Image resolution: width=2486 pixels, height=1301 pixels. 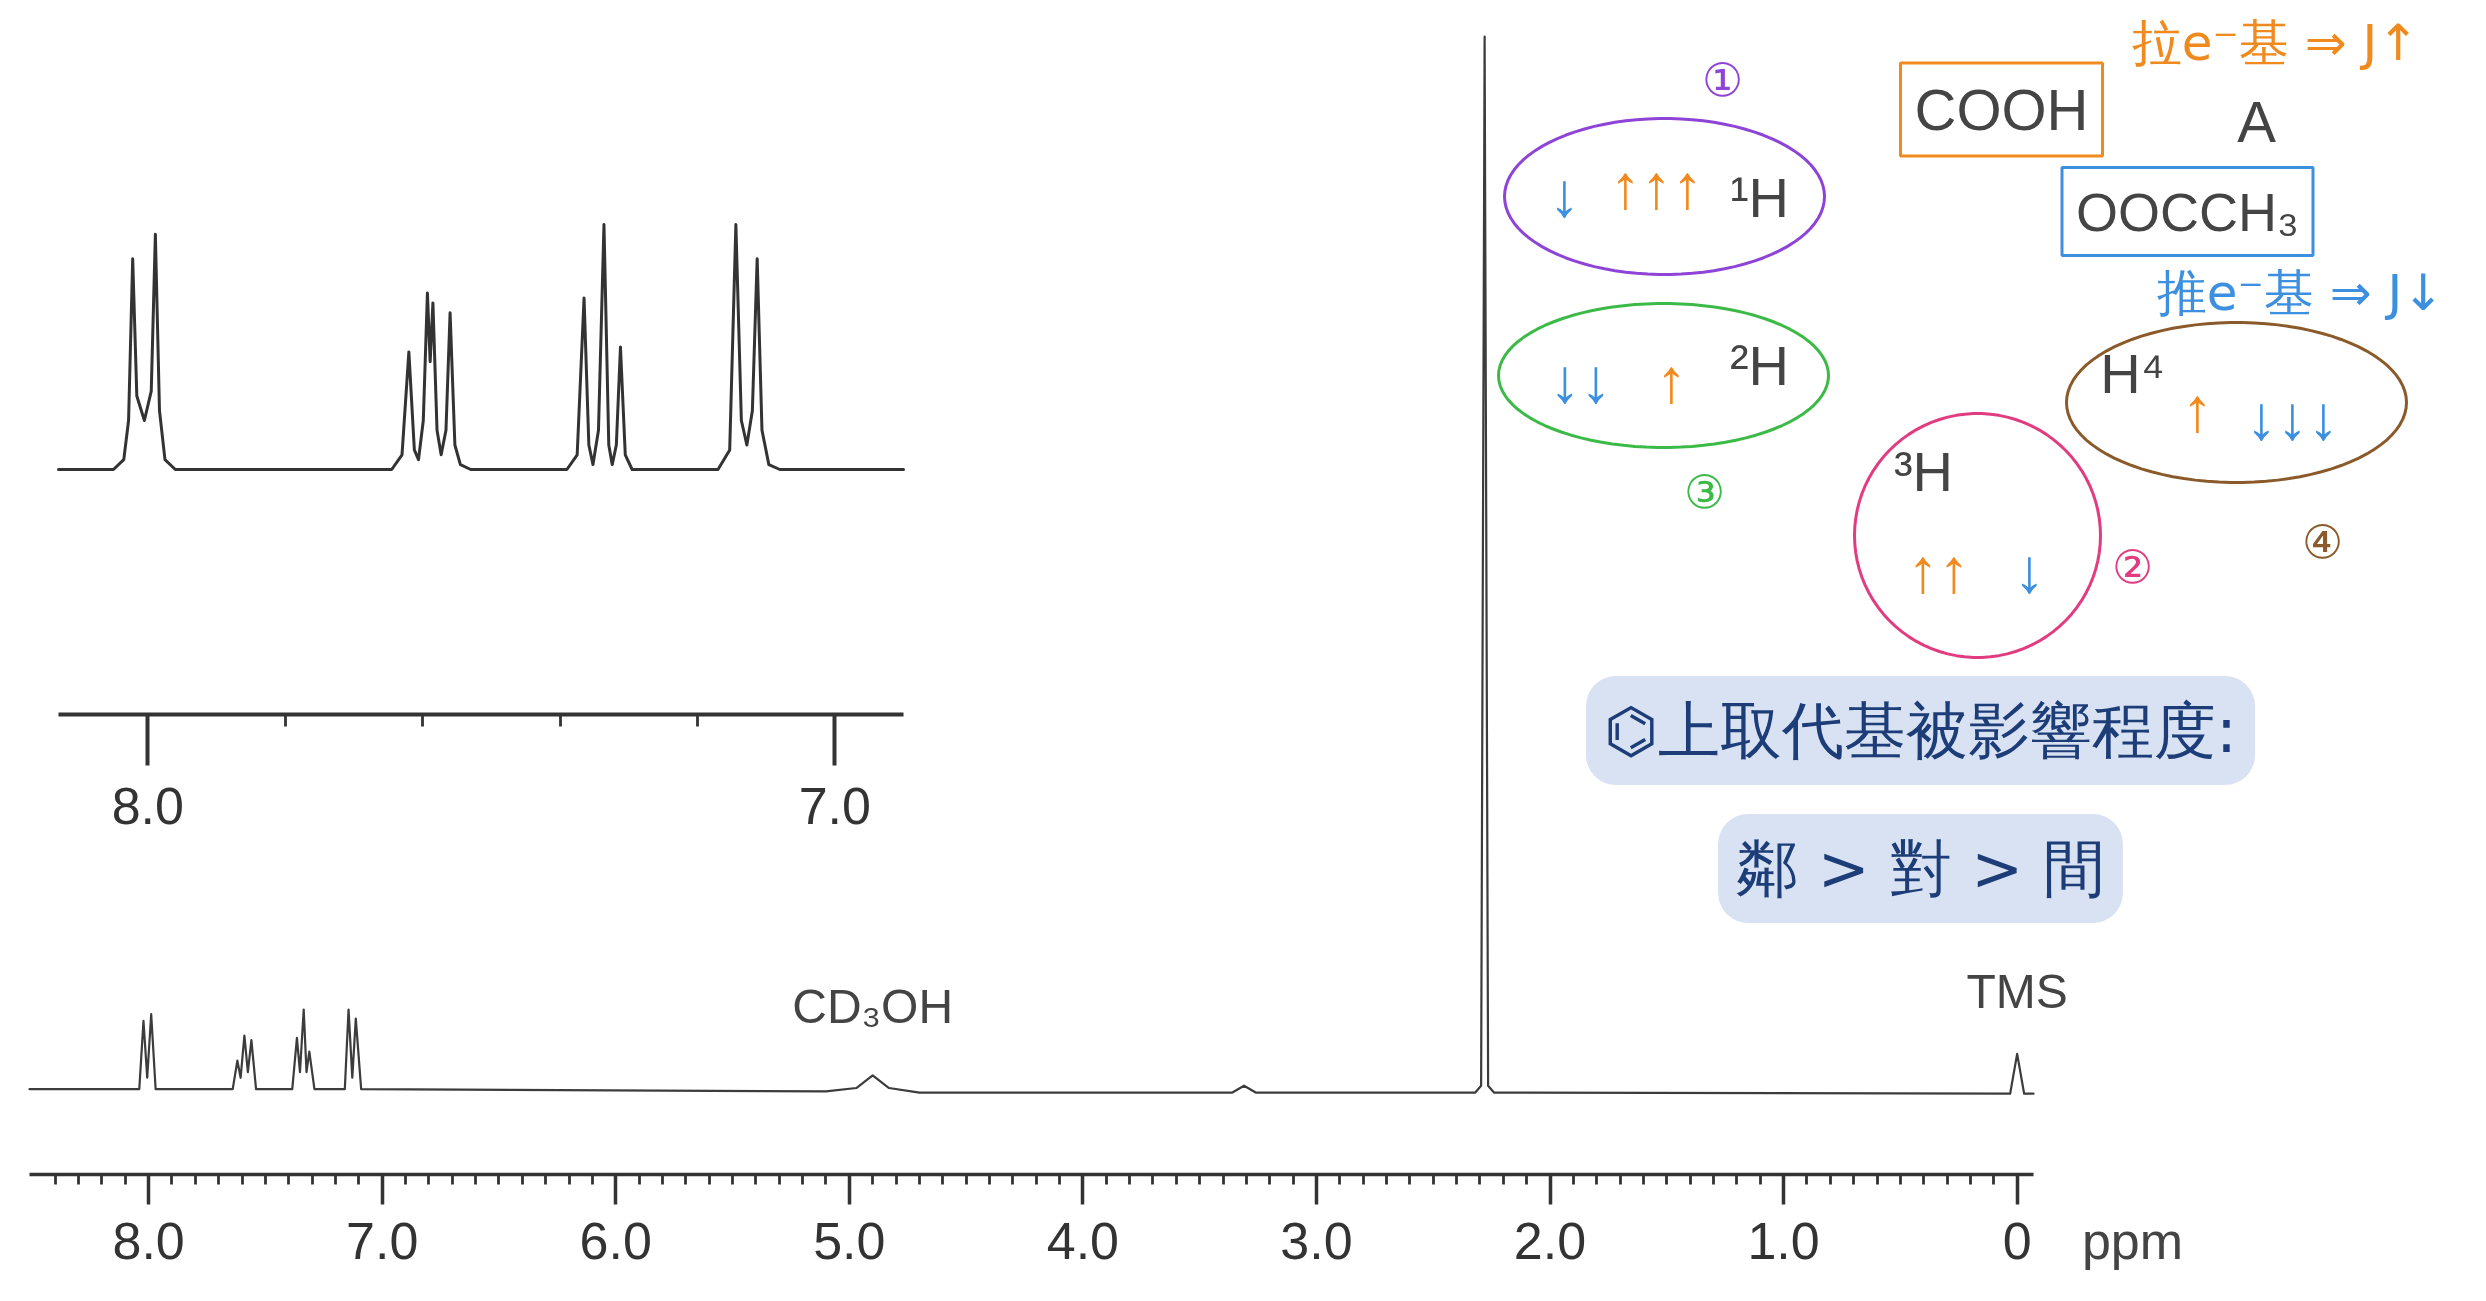 What do you see at coordinates (1759, 197) in the screenshot?
I see `annotation: ¹H` at bounding box center [1759, 197].